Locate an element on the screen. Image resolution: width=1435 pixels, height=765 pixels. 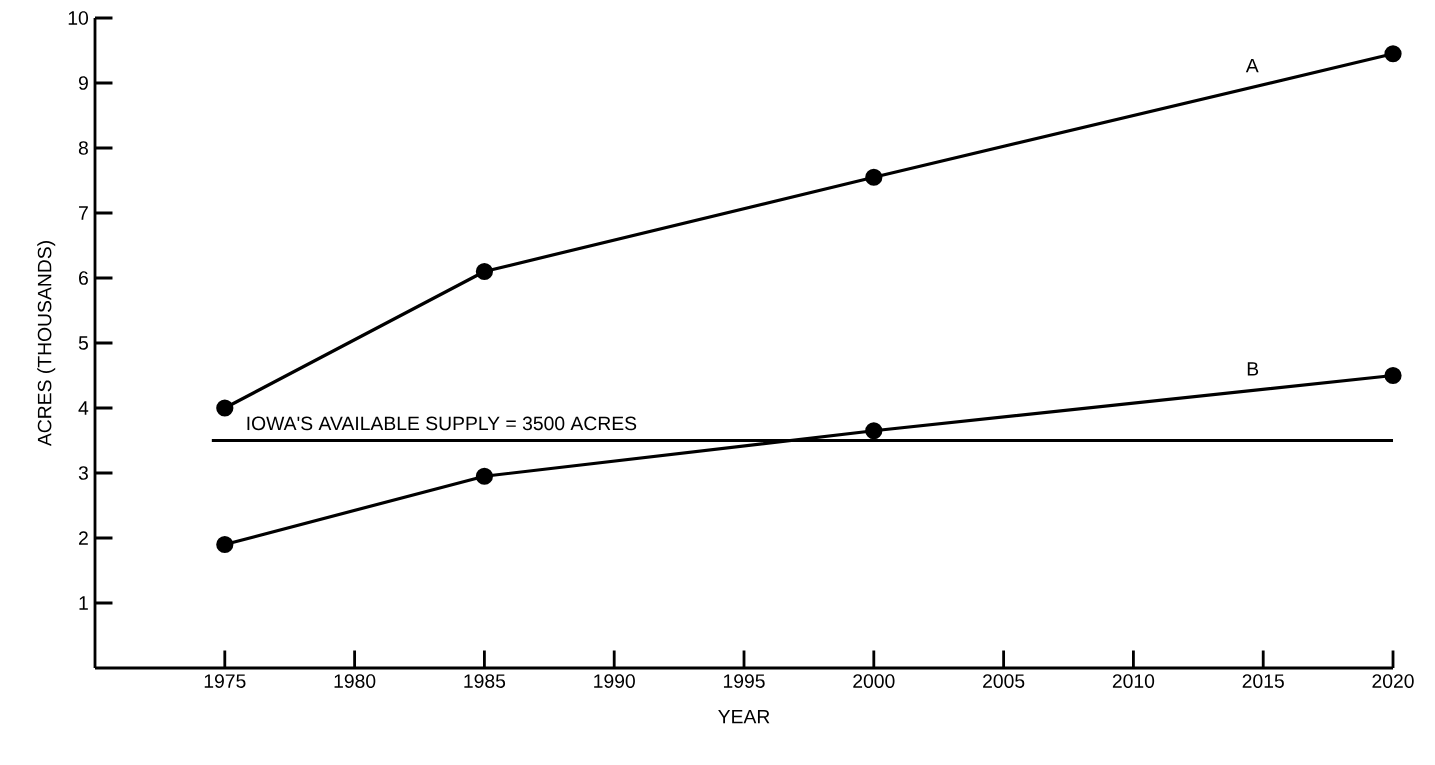
x-tick-label: 1975 is located at coordinates (225, 681).